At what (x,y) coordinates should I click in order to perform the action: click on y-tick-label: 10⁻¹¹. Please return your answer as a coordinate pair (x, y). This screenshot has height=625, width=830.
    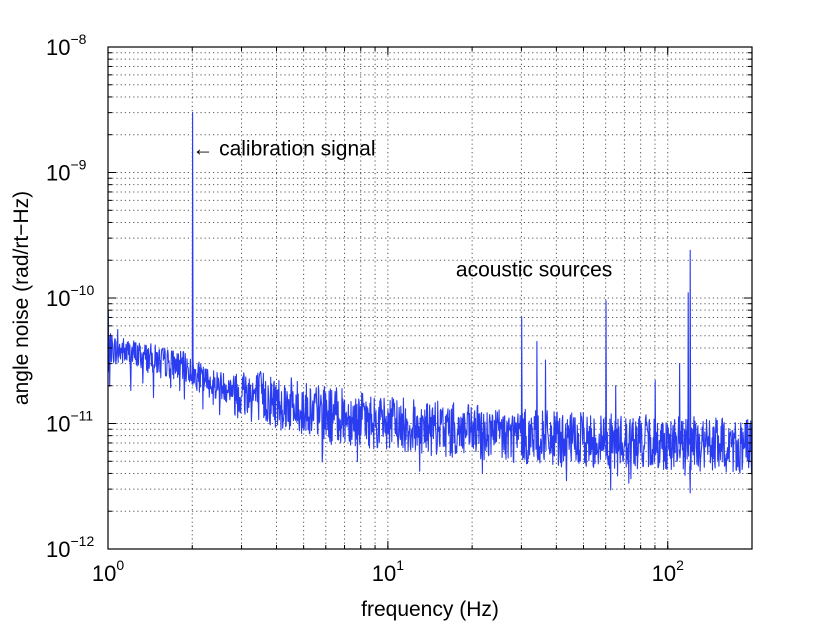
    Looking at the image, I should click on (69, 422).